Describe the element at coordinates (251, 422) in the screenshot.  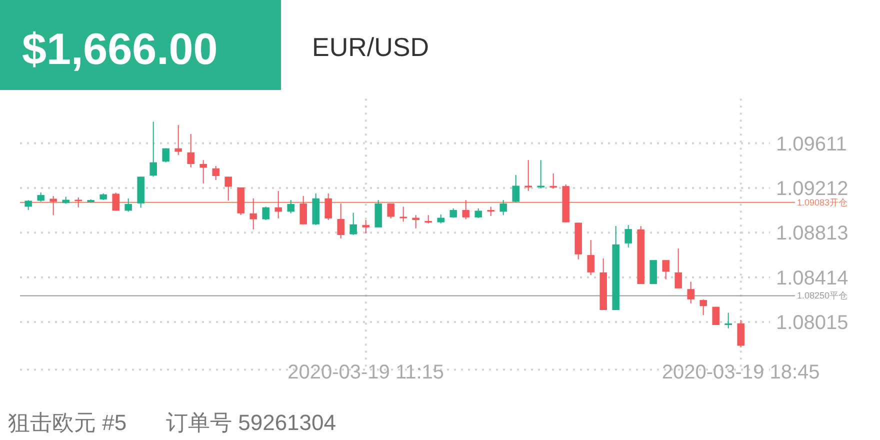
I see `text: 订单号 59261304` at that location.